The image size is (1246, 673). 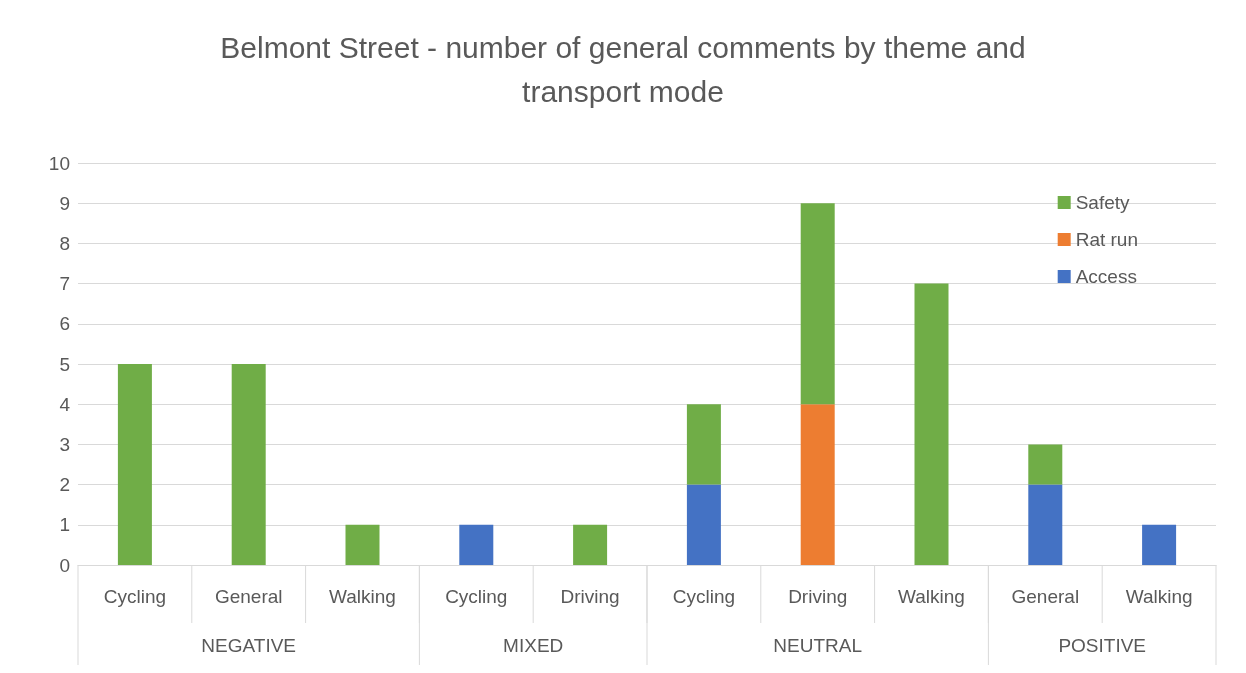 What do you see at coordinates (64, 525) in the screenshot?
I see `y-tick-label: 1` at bounding box center [64, 525].